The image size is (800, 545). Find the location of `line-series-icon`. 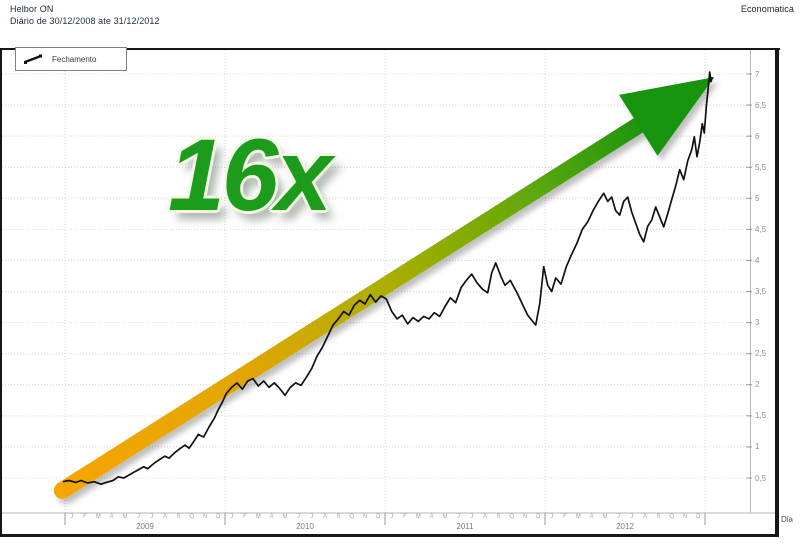

line-series-icon is located at coordinates (33, 59).